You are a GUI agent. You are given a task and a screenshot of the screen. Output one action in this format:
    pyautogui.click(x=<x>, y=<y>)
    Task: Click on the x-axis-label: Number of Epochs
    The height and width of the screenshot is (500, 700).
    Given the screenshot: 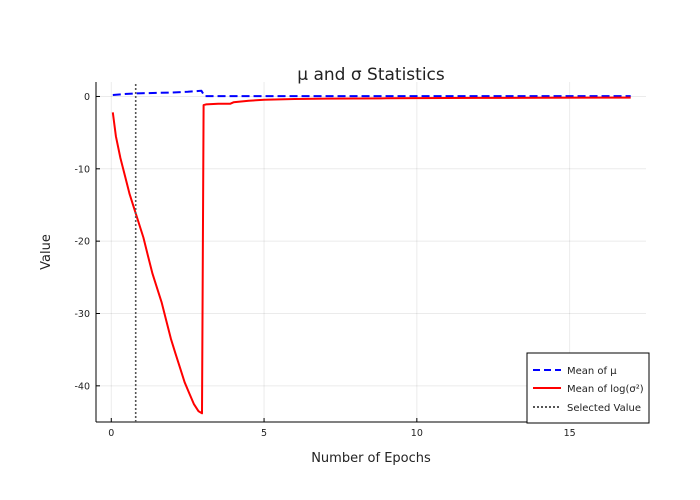 What is the action you would take?
    pyautogui.click(x=371, y=458)
    